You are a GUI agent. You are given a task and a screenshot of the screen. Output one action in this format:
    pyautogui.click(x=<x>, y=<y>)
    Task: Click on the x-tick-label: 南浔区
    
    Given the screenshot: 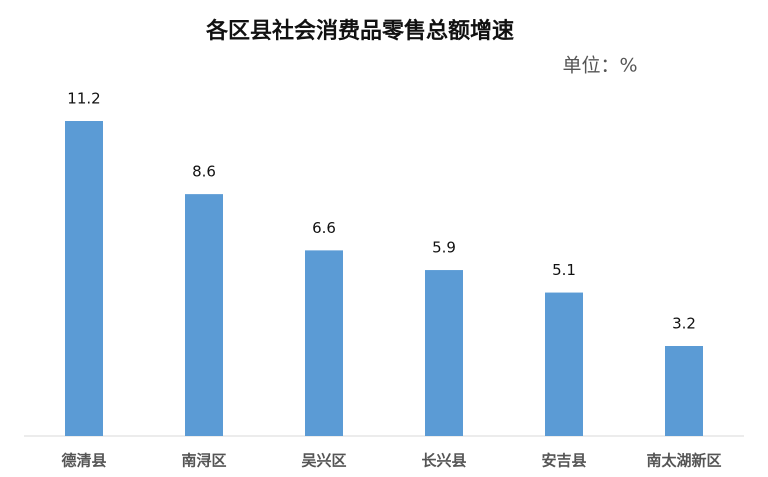 What is the action you would take?
    pyautogui.click(x=203, y=461)
    